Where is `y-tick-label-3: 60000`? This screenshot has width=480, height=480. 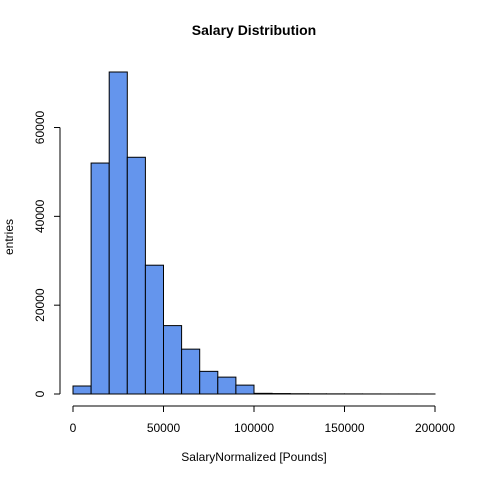
y-tick-label-3: 60000 is located at coordinates (40, 128).